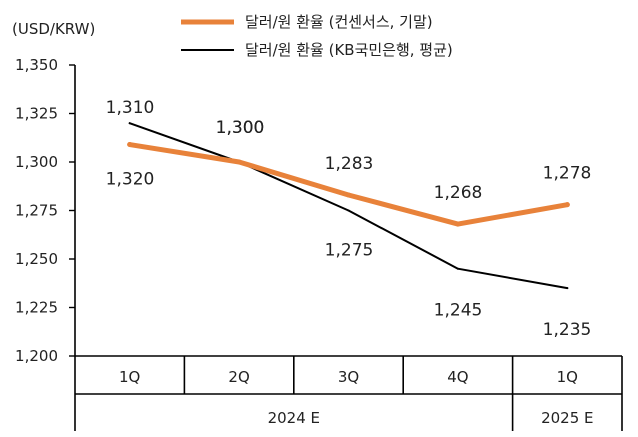 Image resolution: width=638 pixels, height=437 pixels. I want to click on y-tick-label: 1,325, so click(36, 114).